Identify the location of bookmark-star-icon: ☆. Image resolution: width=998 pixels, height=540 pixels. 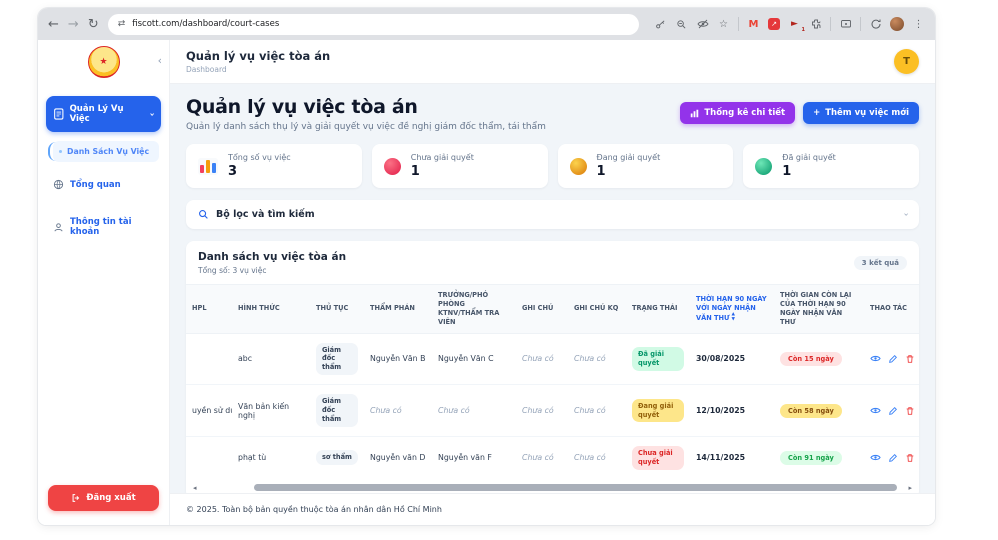
(723, 24).